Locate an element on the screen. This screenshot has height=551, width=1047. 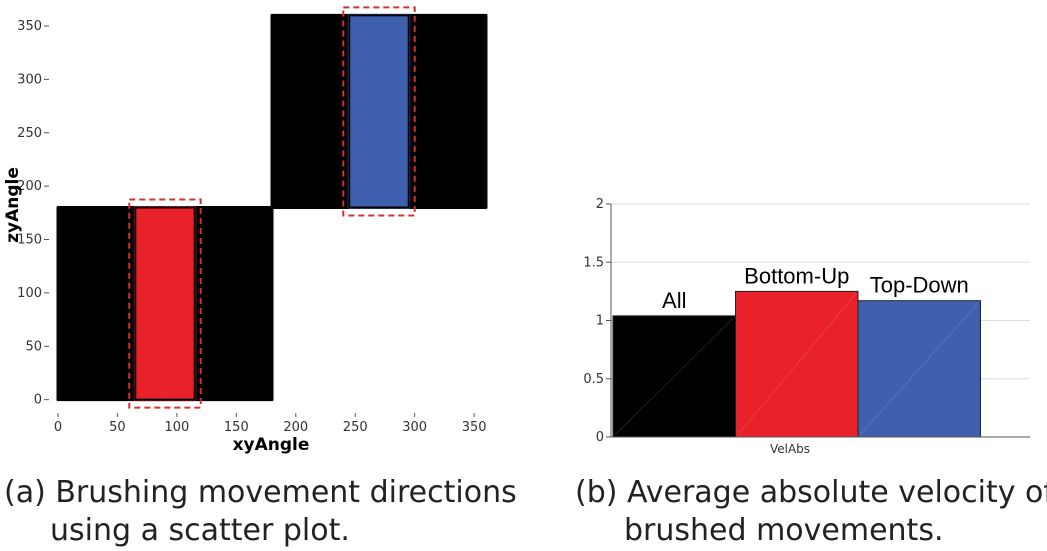
y-tick-label: 1.5 is located at coordinates (593, 262).